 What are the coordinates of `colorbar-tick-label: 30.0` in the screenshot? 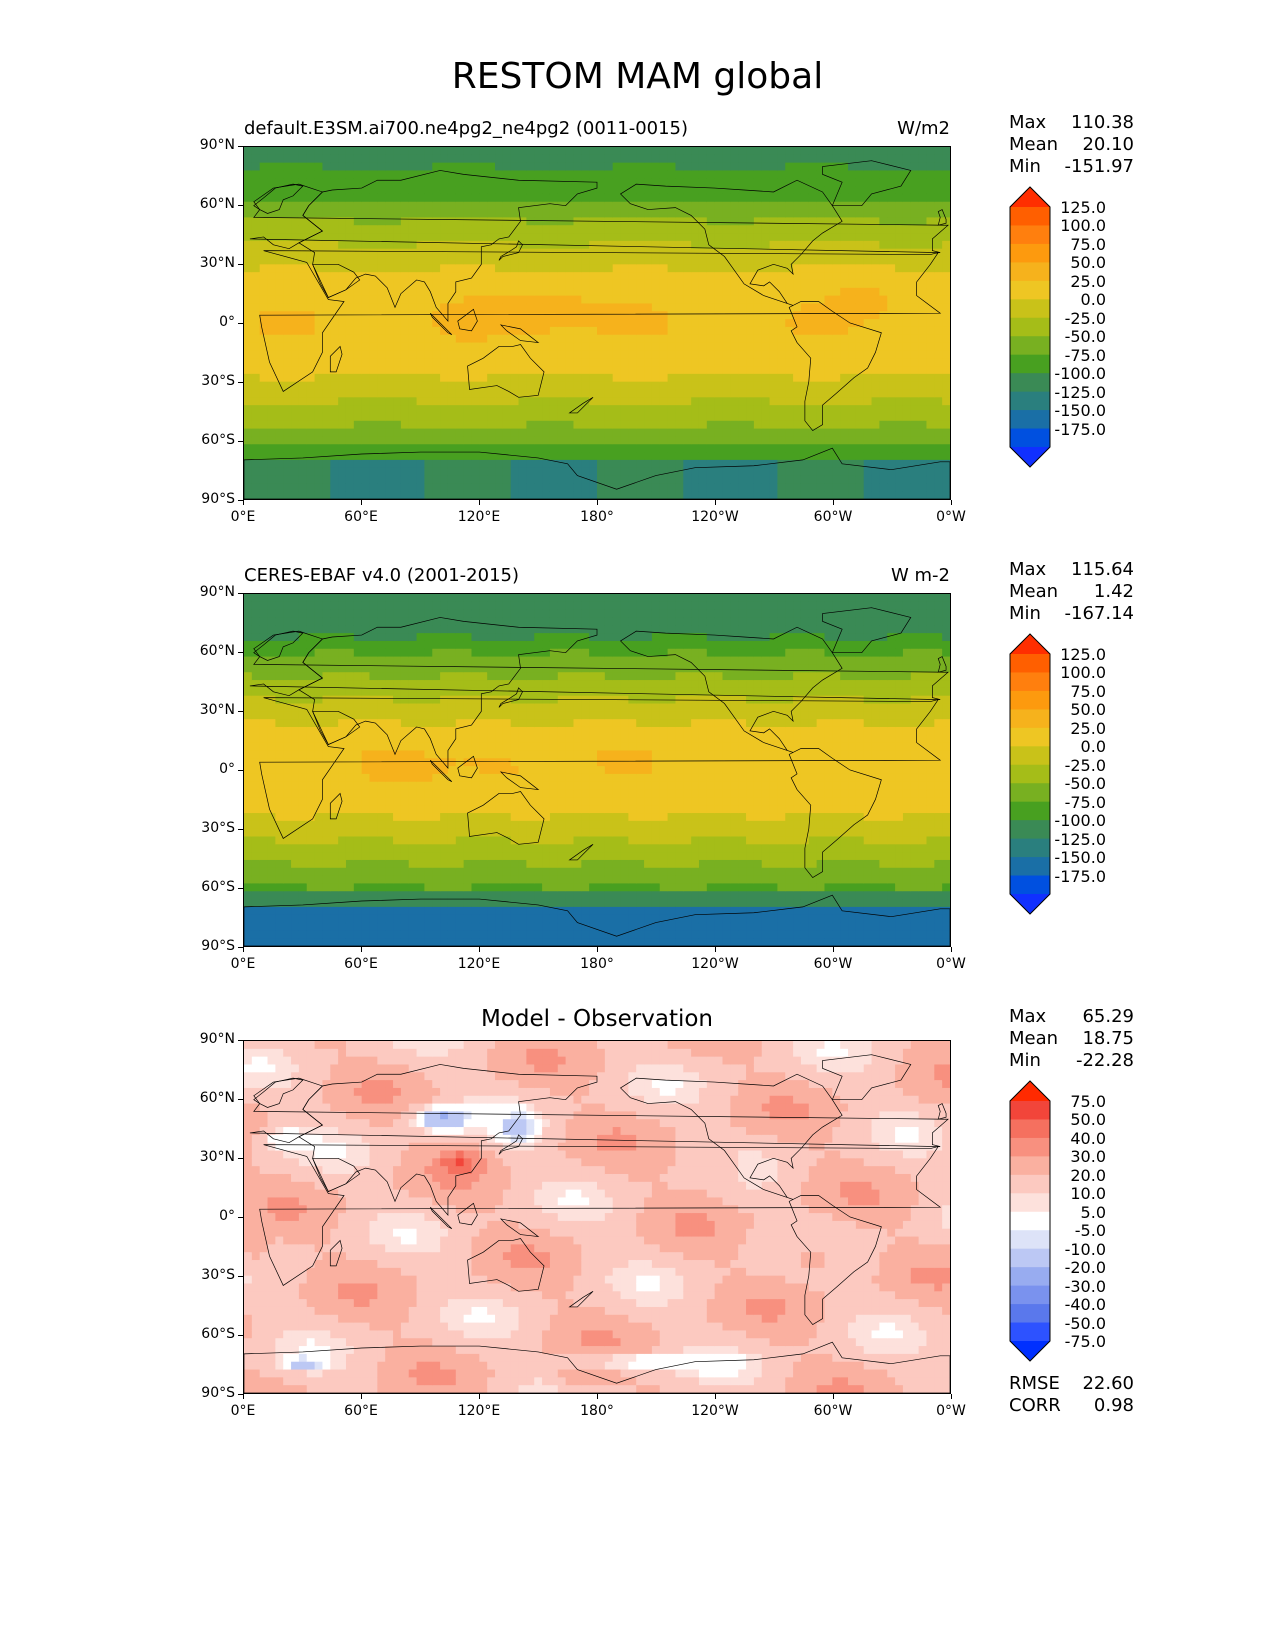 It's located at (1088, 1157).